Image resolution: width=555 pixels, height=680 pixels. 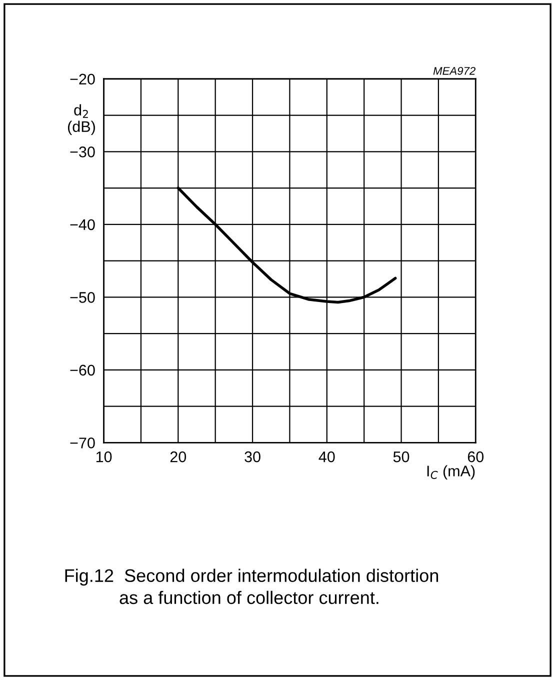 What do you see at coordinates (82, 79) in the screenshot?
I see `y-tick-label: −20` at bounding box center [82, 79].